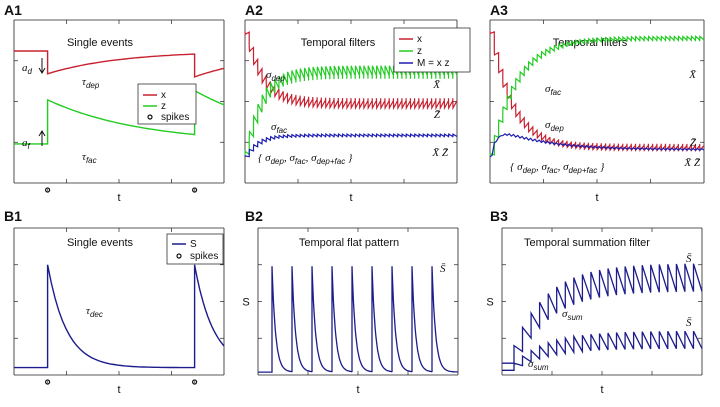 The width and height of the screenshot is (720, 407). I want to click on panel-title: Temporal filters, so click(338, 43).